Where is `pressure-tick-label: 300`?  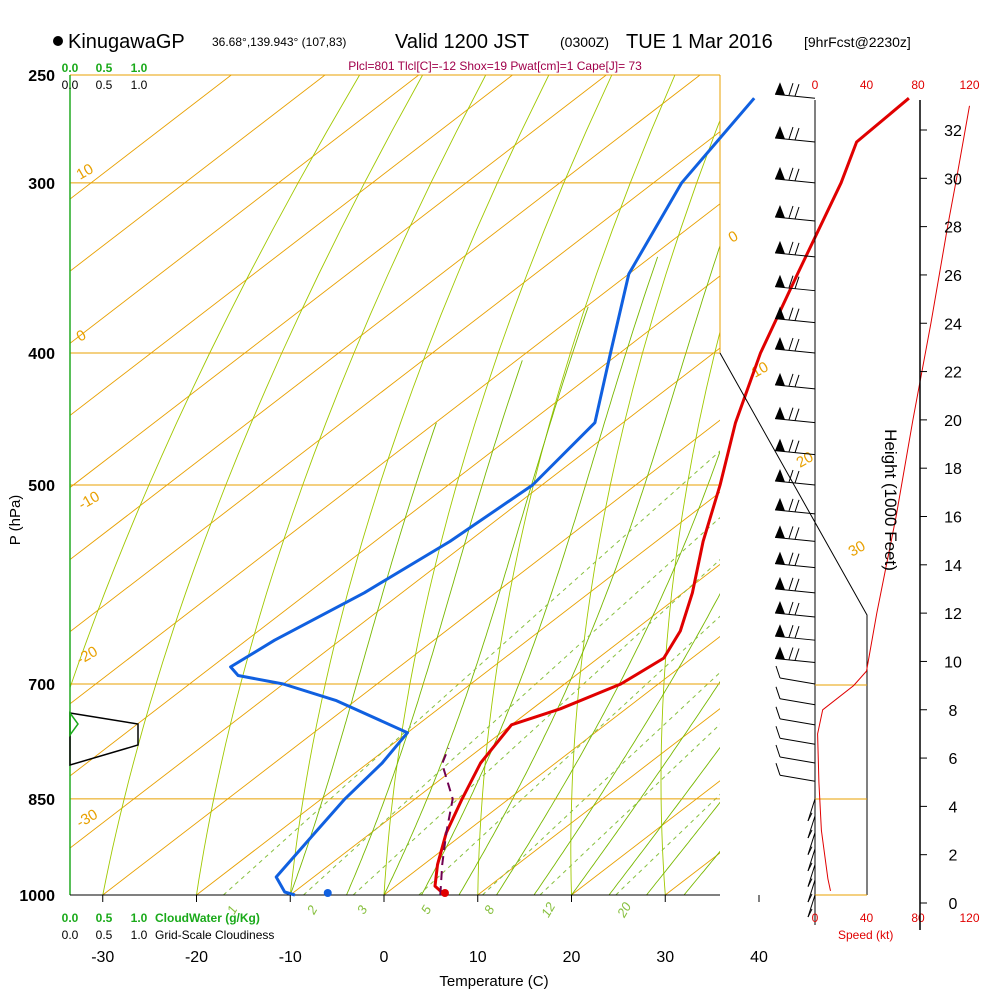 pressure-tick-label: 300 is located at coordinates (41, 184).